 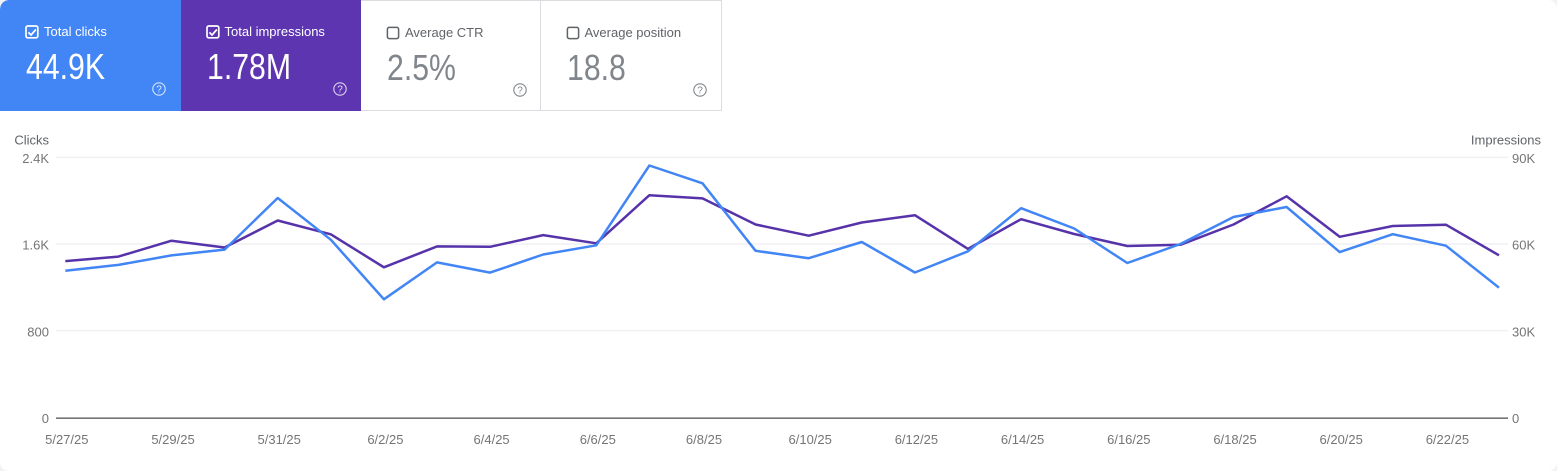 What do you see at coordinates (1523, 331) in the screenshot?
I see `svg-text: 30K` at bounding box center [1523, 331].